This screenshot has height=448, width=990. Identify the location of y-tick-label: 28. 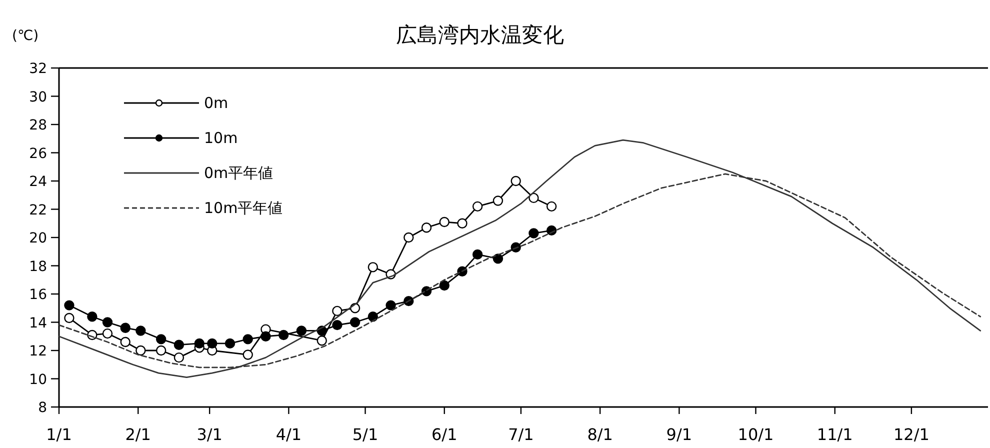
(38, 126).